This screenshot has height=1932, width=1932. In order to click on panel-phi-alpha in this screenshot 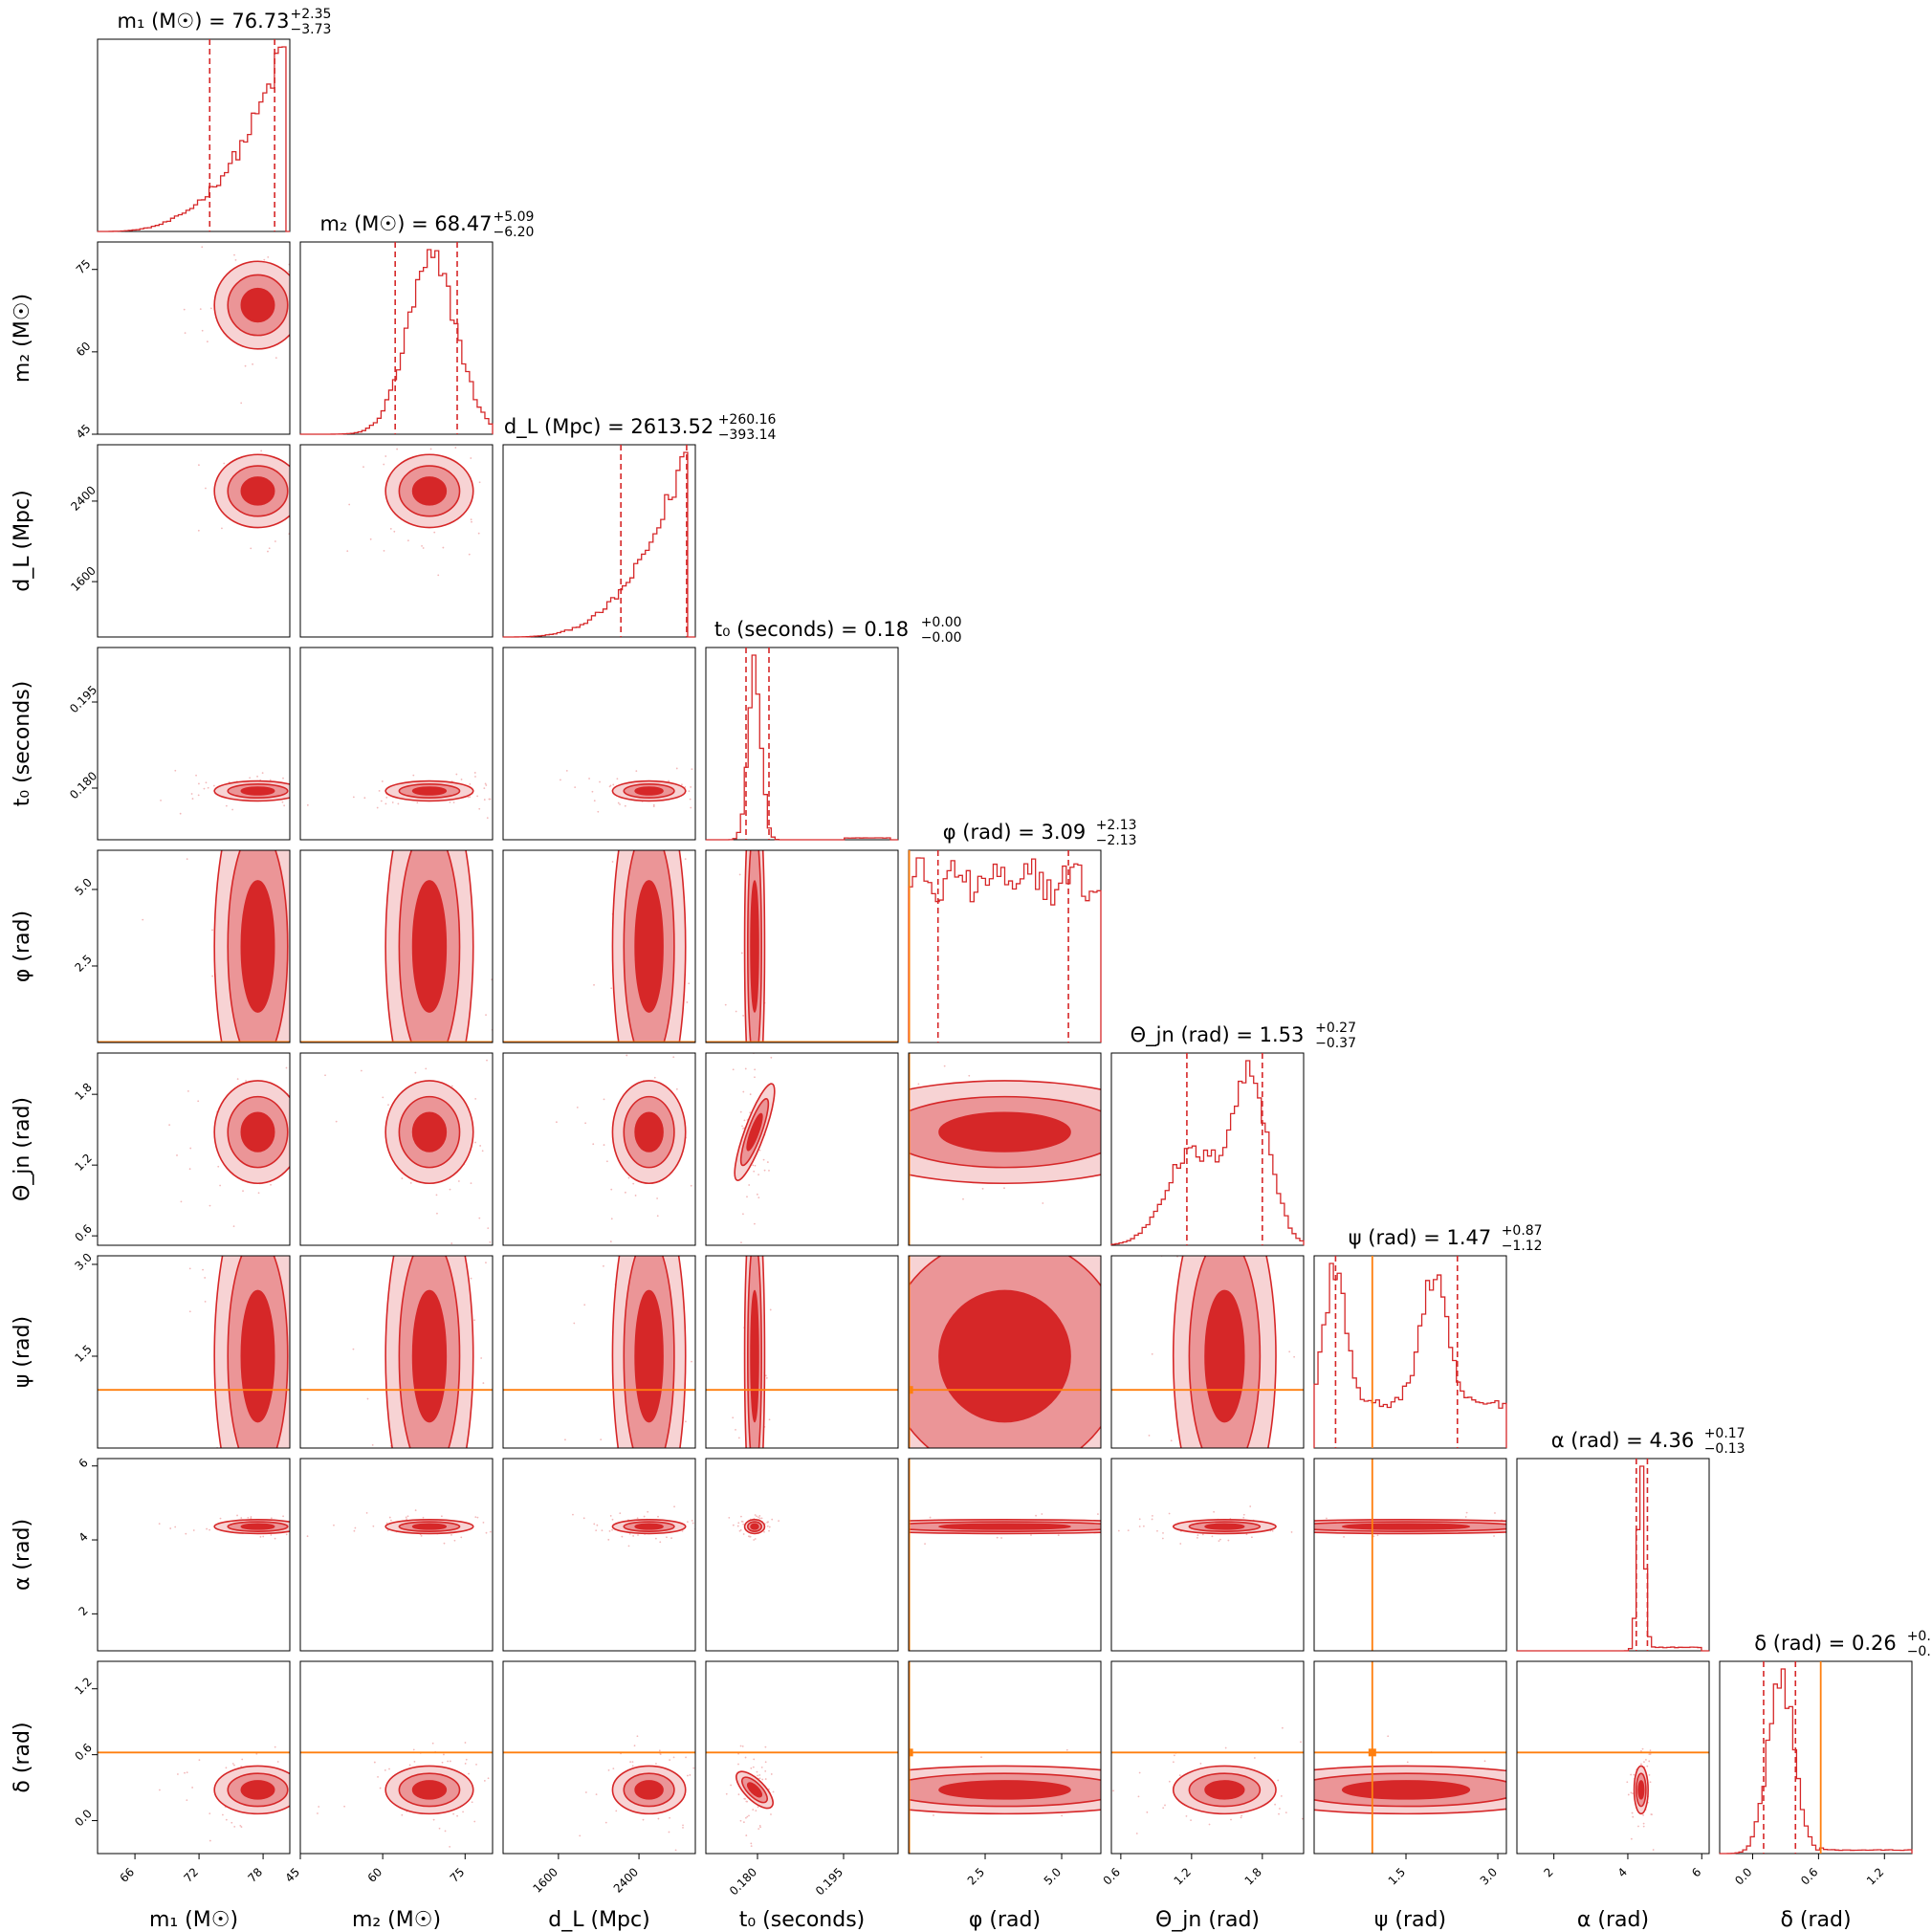, I will do `click(978, 1555)`.